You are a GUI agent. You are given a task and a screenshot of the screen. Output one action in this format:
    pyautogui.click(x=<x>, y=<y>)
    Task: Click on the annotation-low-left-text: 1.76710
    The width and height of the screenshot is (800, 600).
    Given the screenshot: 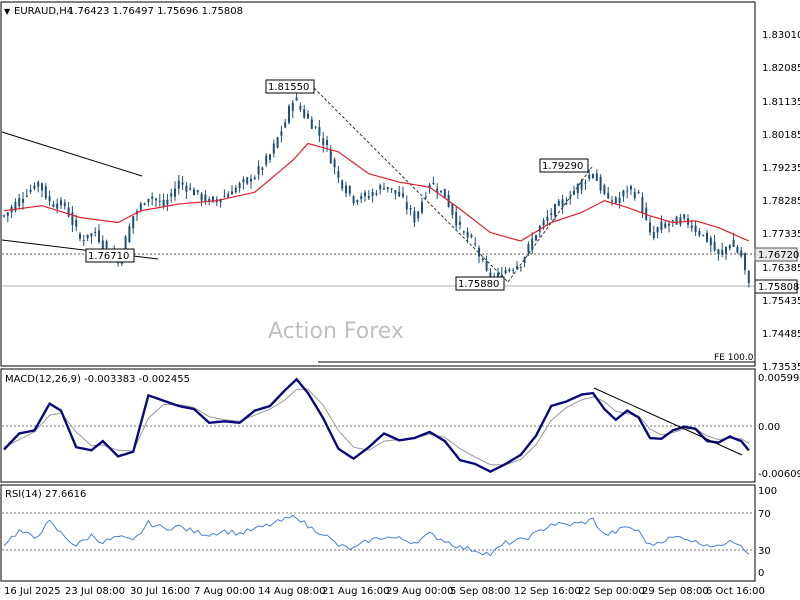 What is the action you would take?
    pyautogui.click(x=108, y=256)
    